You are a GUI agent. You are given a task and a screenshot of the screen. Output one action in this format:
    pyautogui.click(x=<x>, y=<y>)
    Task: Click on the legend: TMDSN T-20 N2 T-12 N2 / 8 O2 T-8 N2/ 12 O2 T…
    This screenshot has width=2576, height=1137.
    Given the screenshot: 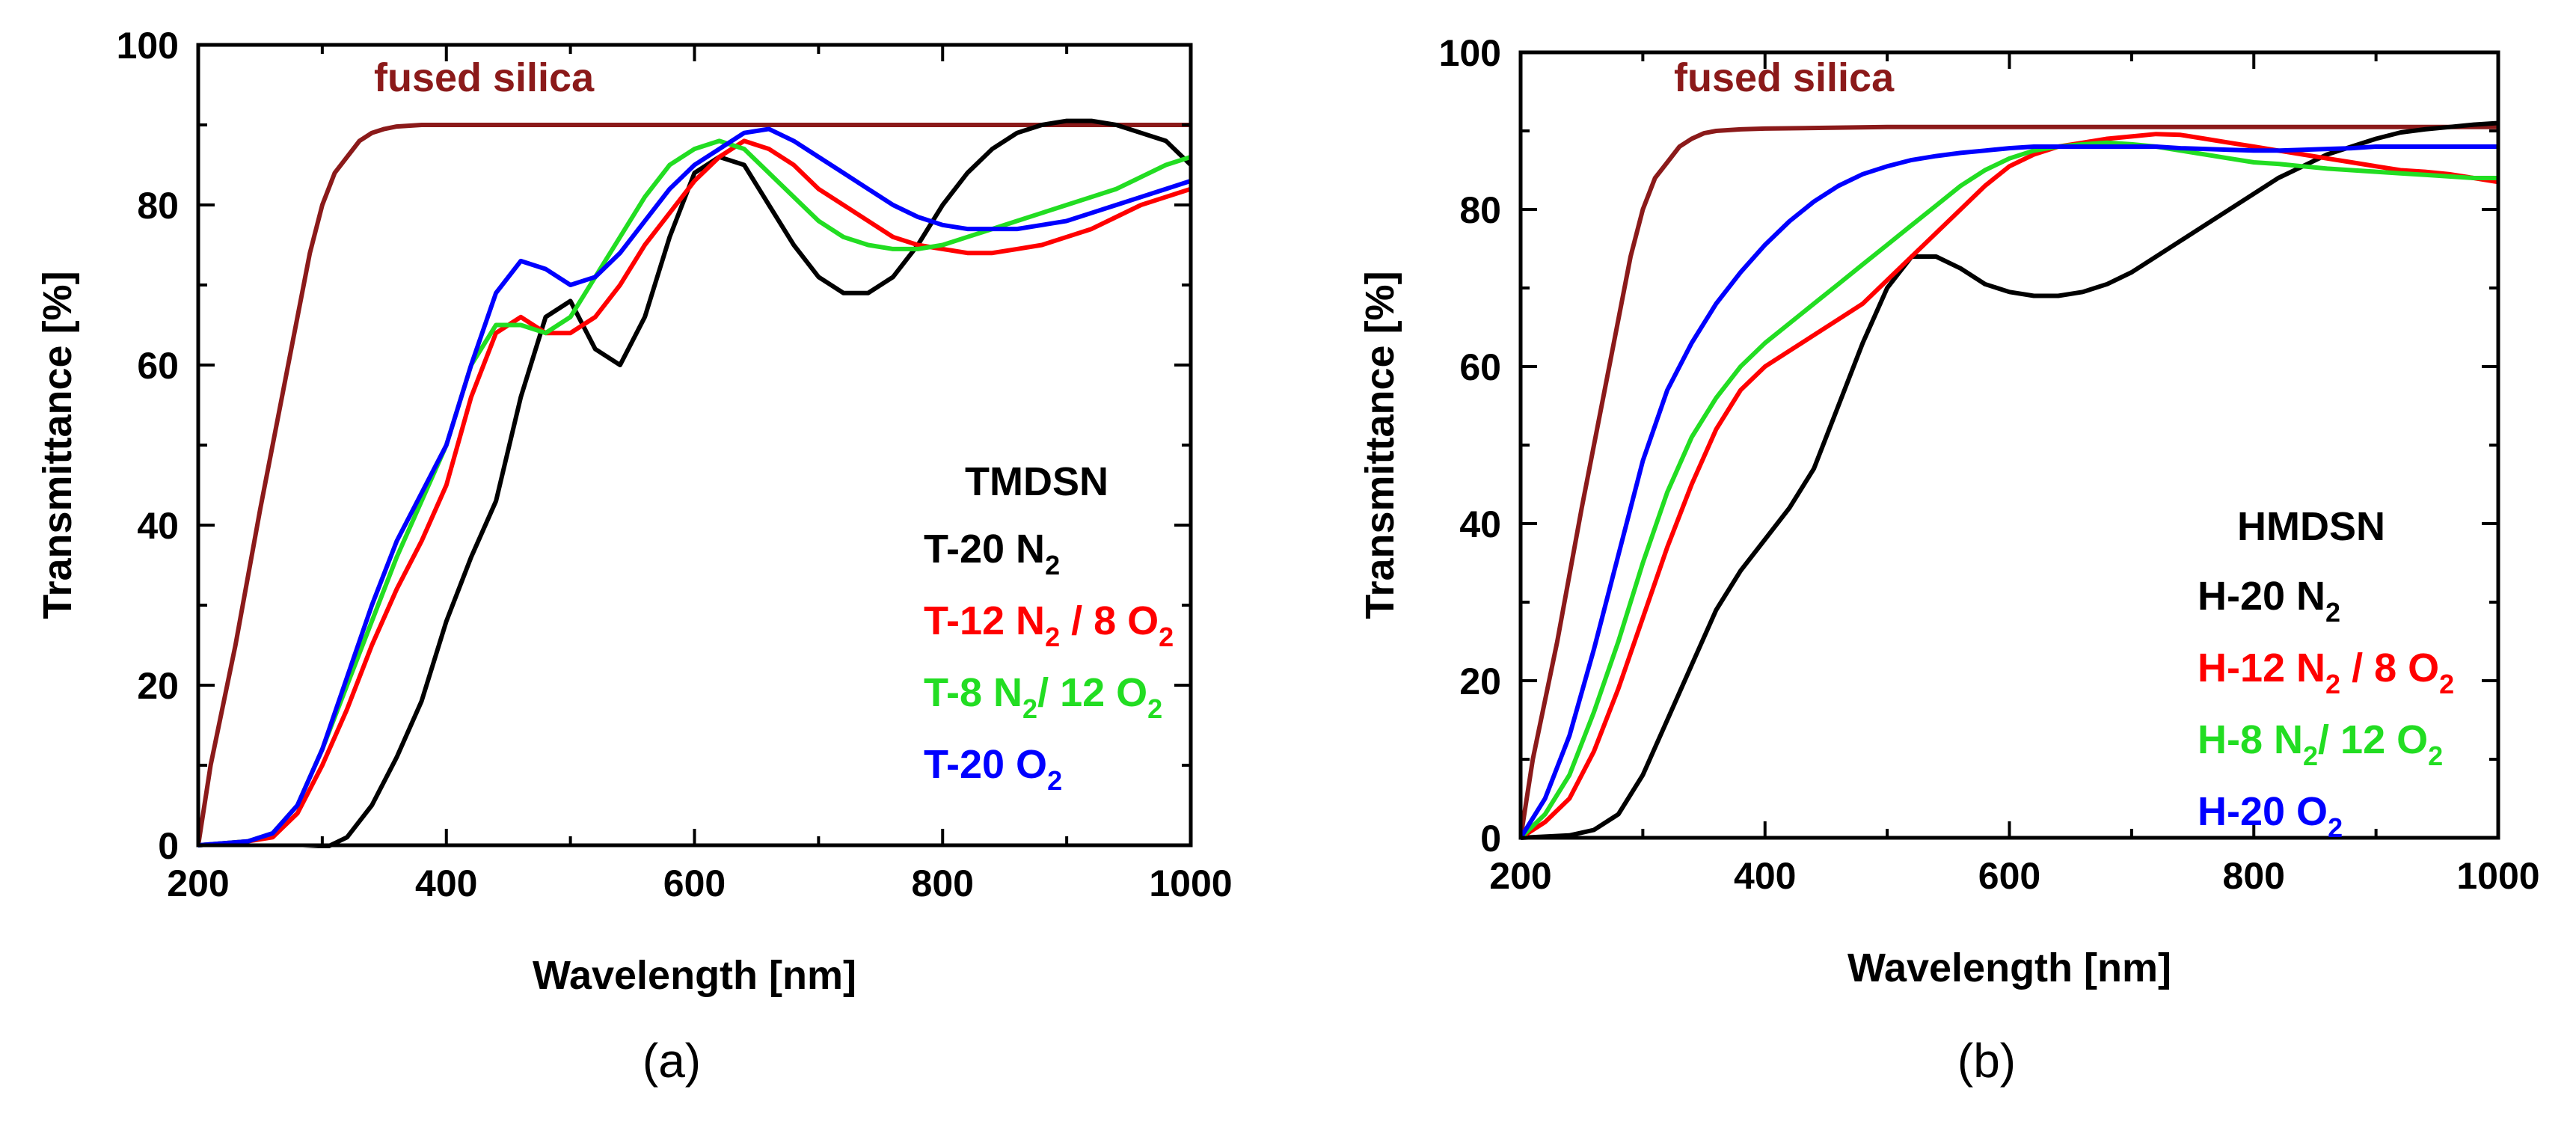 What is the action you would take?
    pyautogui.click(x=1049, y=627)
    